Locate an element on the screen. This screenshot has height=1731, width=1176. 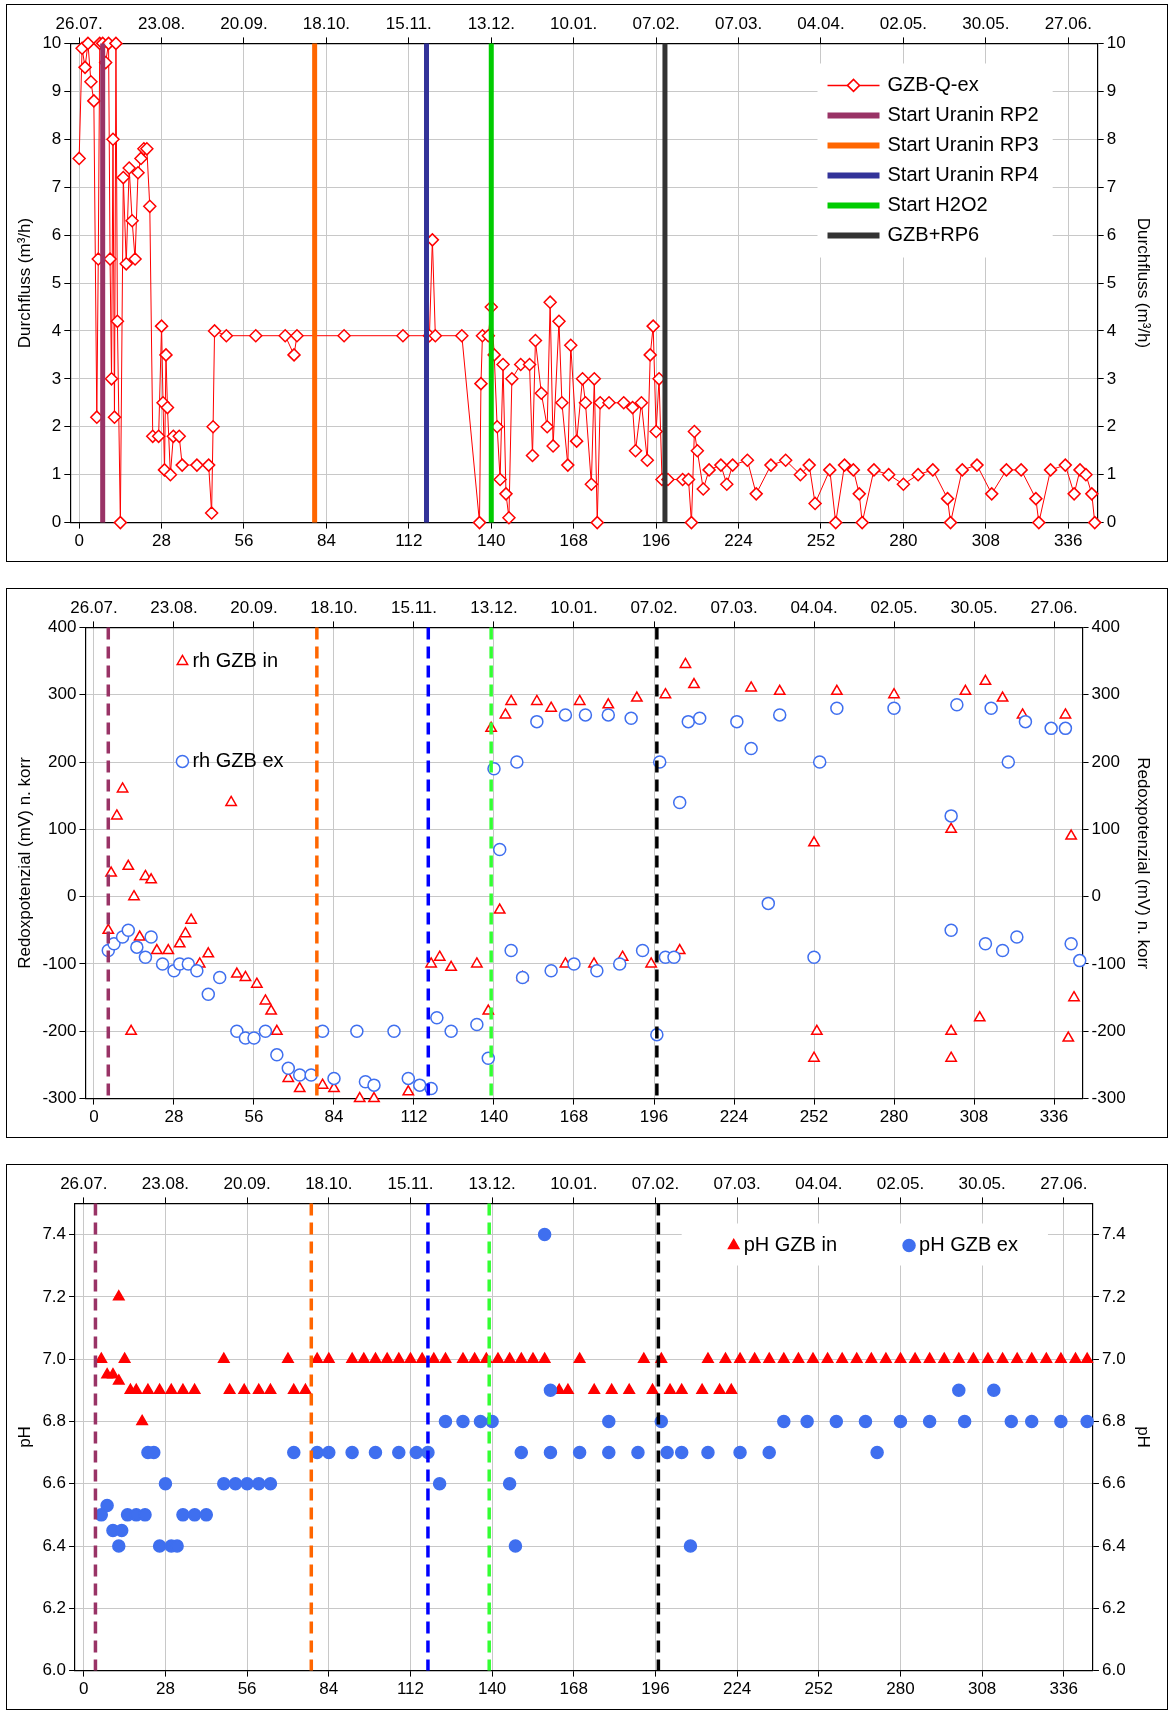
y-tick-label: 6.0 is located at coordinates (54, 1670).